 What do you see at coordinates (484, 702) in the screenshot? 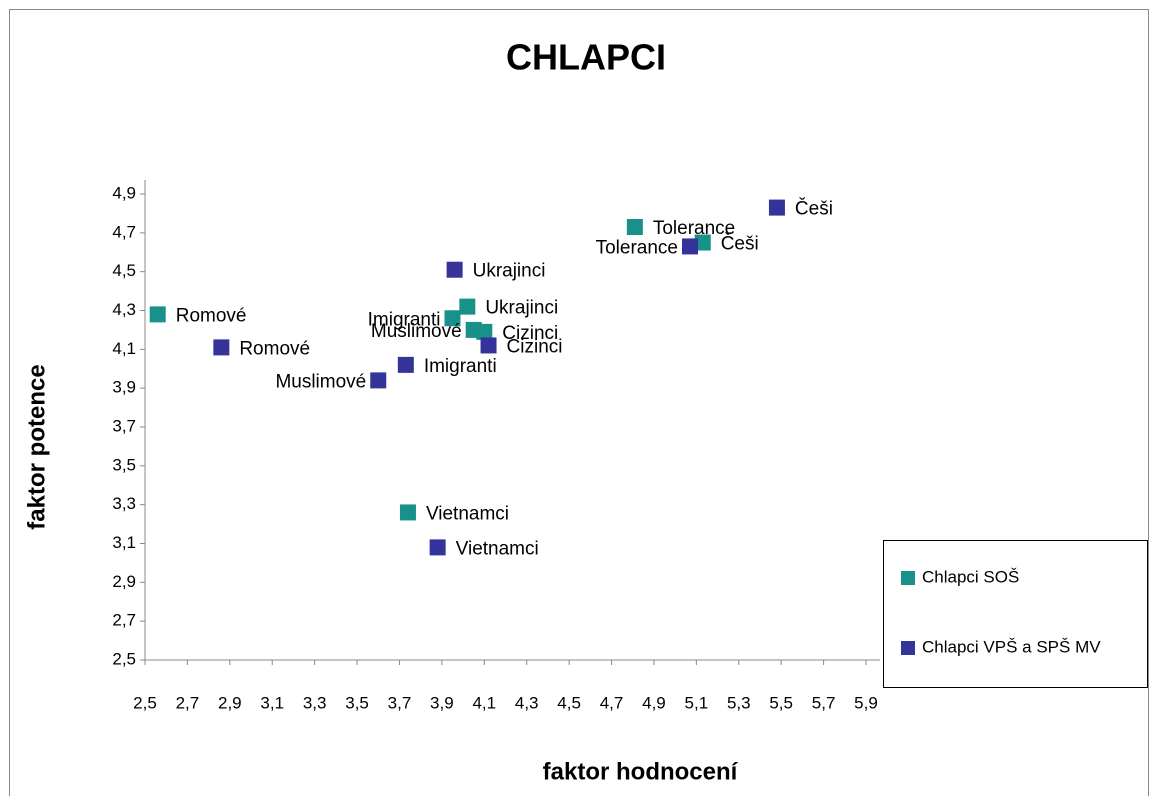
I see `x-tick-label: 4,1` at bounding box center [484, 702].